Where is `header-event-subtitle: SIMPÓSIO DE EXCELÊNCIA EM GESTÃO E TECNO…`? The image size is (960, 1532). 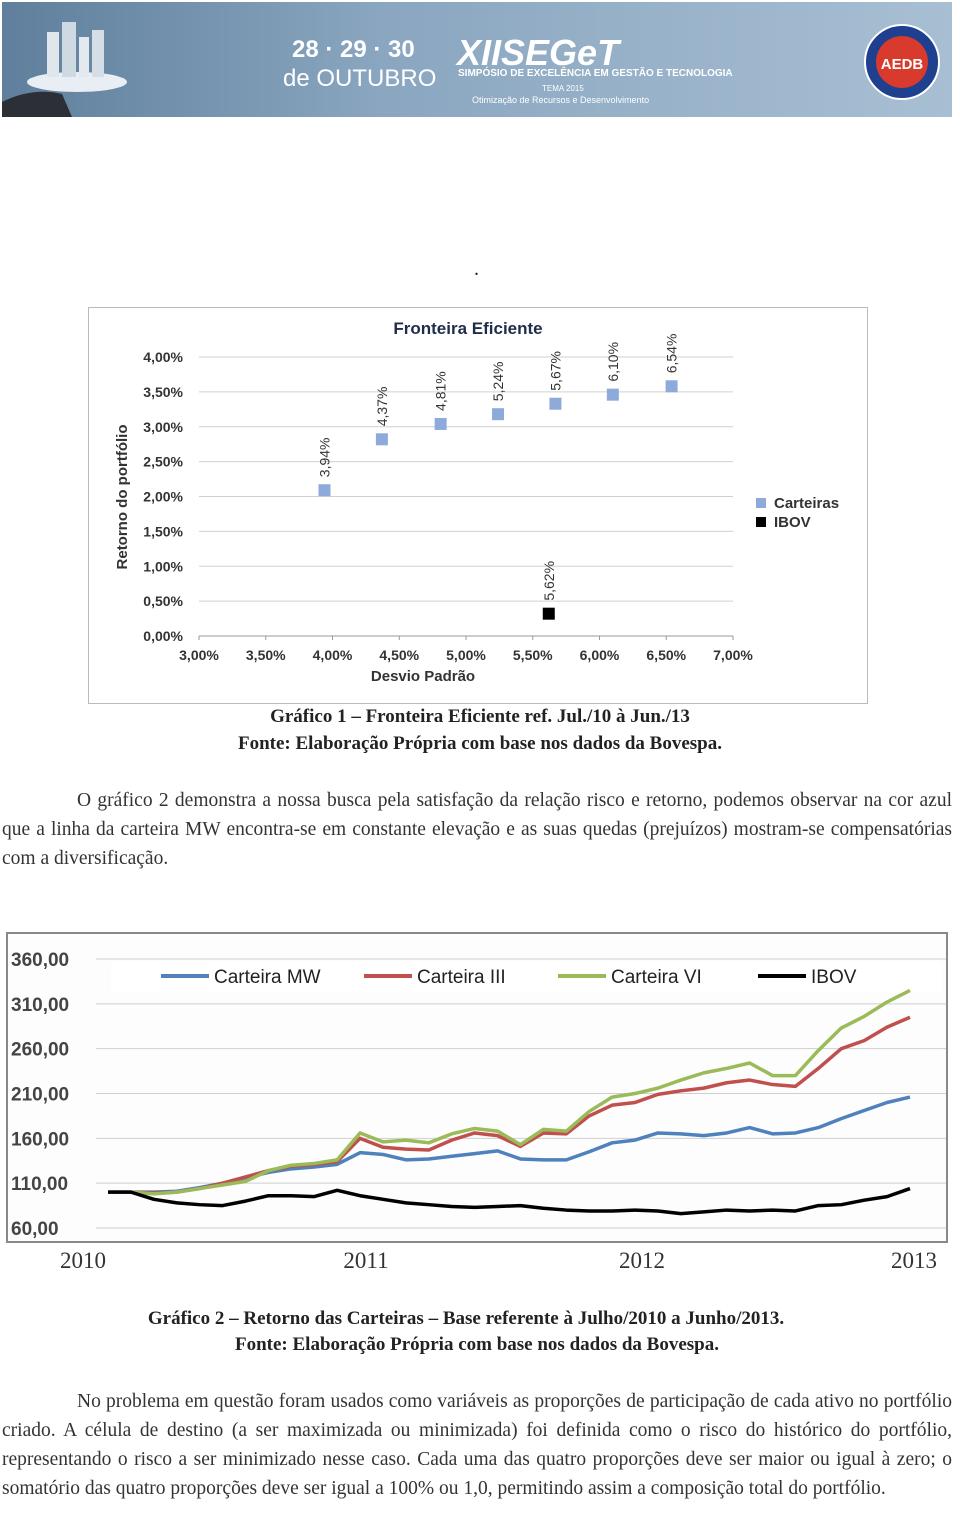 header-event-subtitle: SIMPÓSIO DE EXCELÊNCIA EM GESTÃO E TECNO… is located at coordinates (595, 73).